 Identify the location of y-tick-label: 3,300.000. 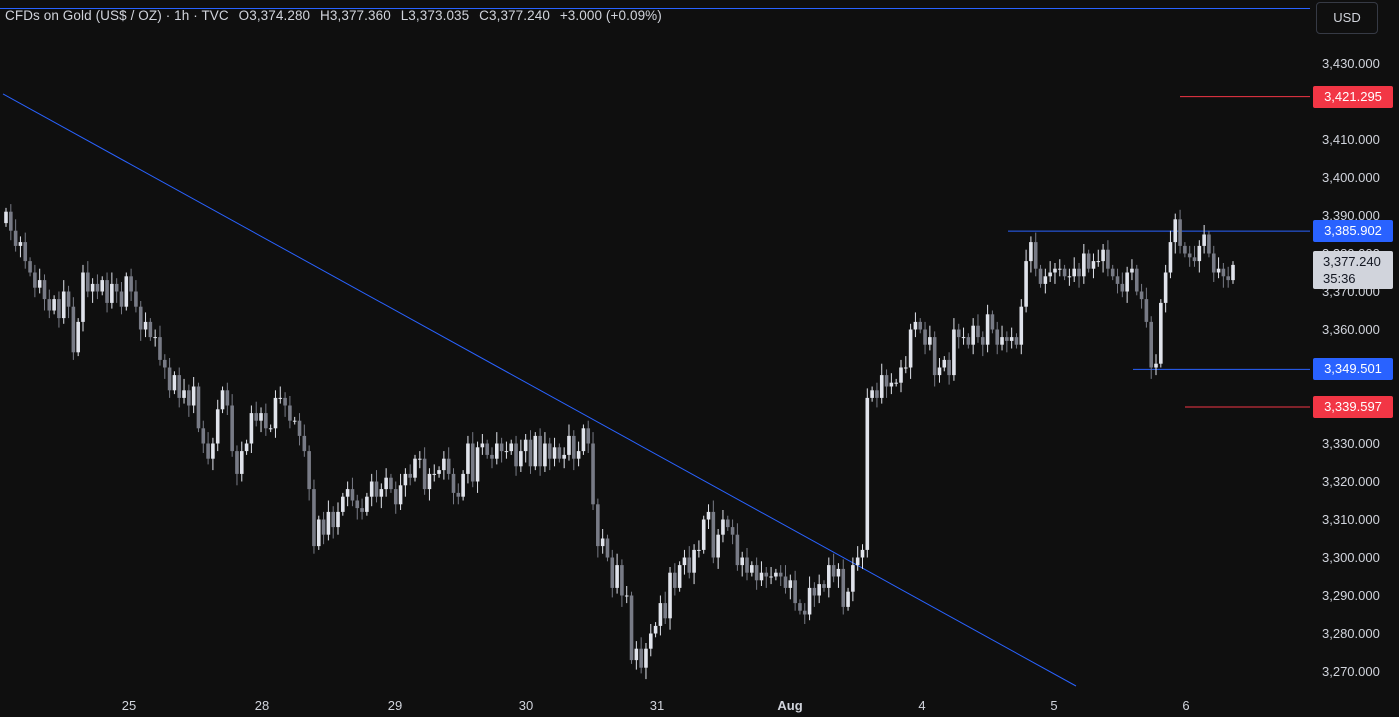
(1351, 557).